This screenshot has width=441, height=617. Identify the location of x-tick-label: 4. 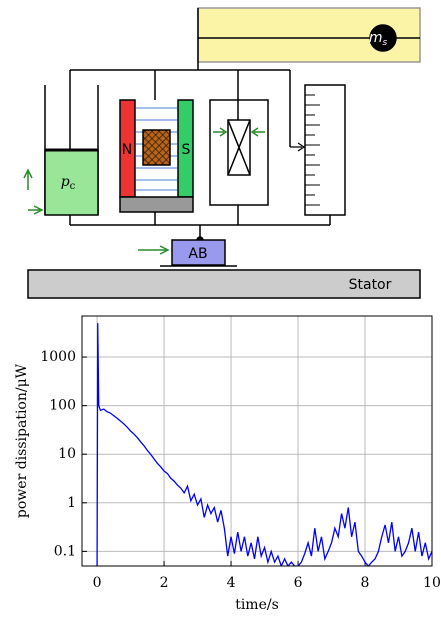
(231, 583).